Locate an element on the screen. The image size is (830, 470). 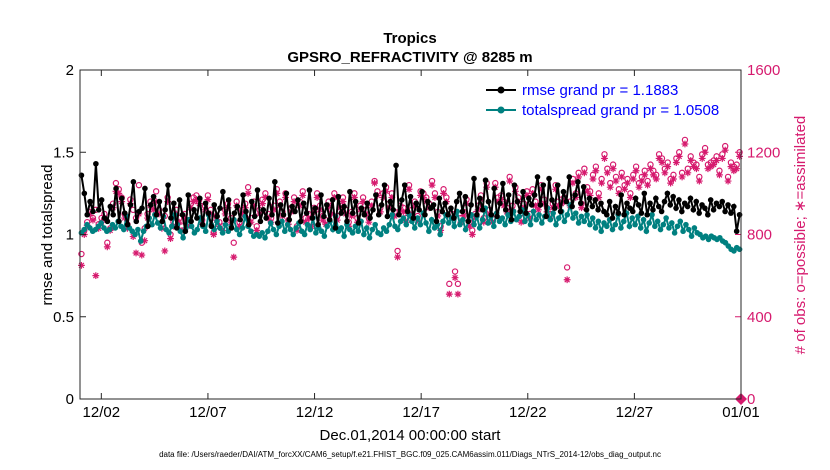
y-axis-label-left: rmse and totalspread is located at coordinates (47, 235).